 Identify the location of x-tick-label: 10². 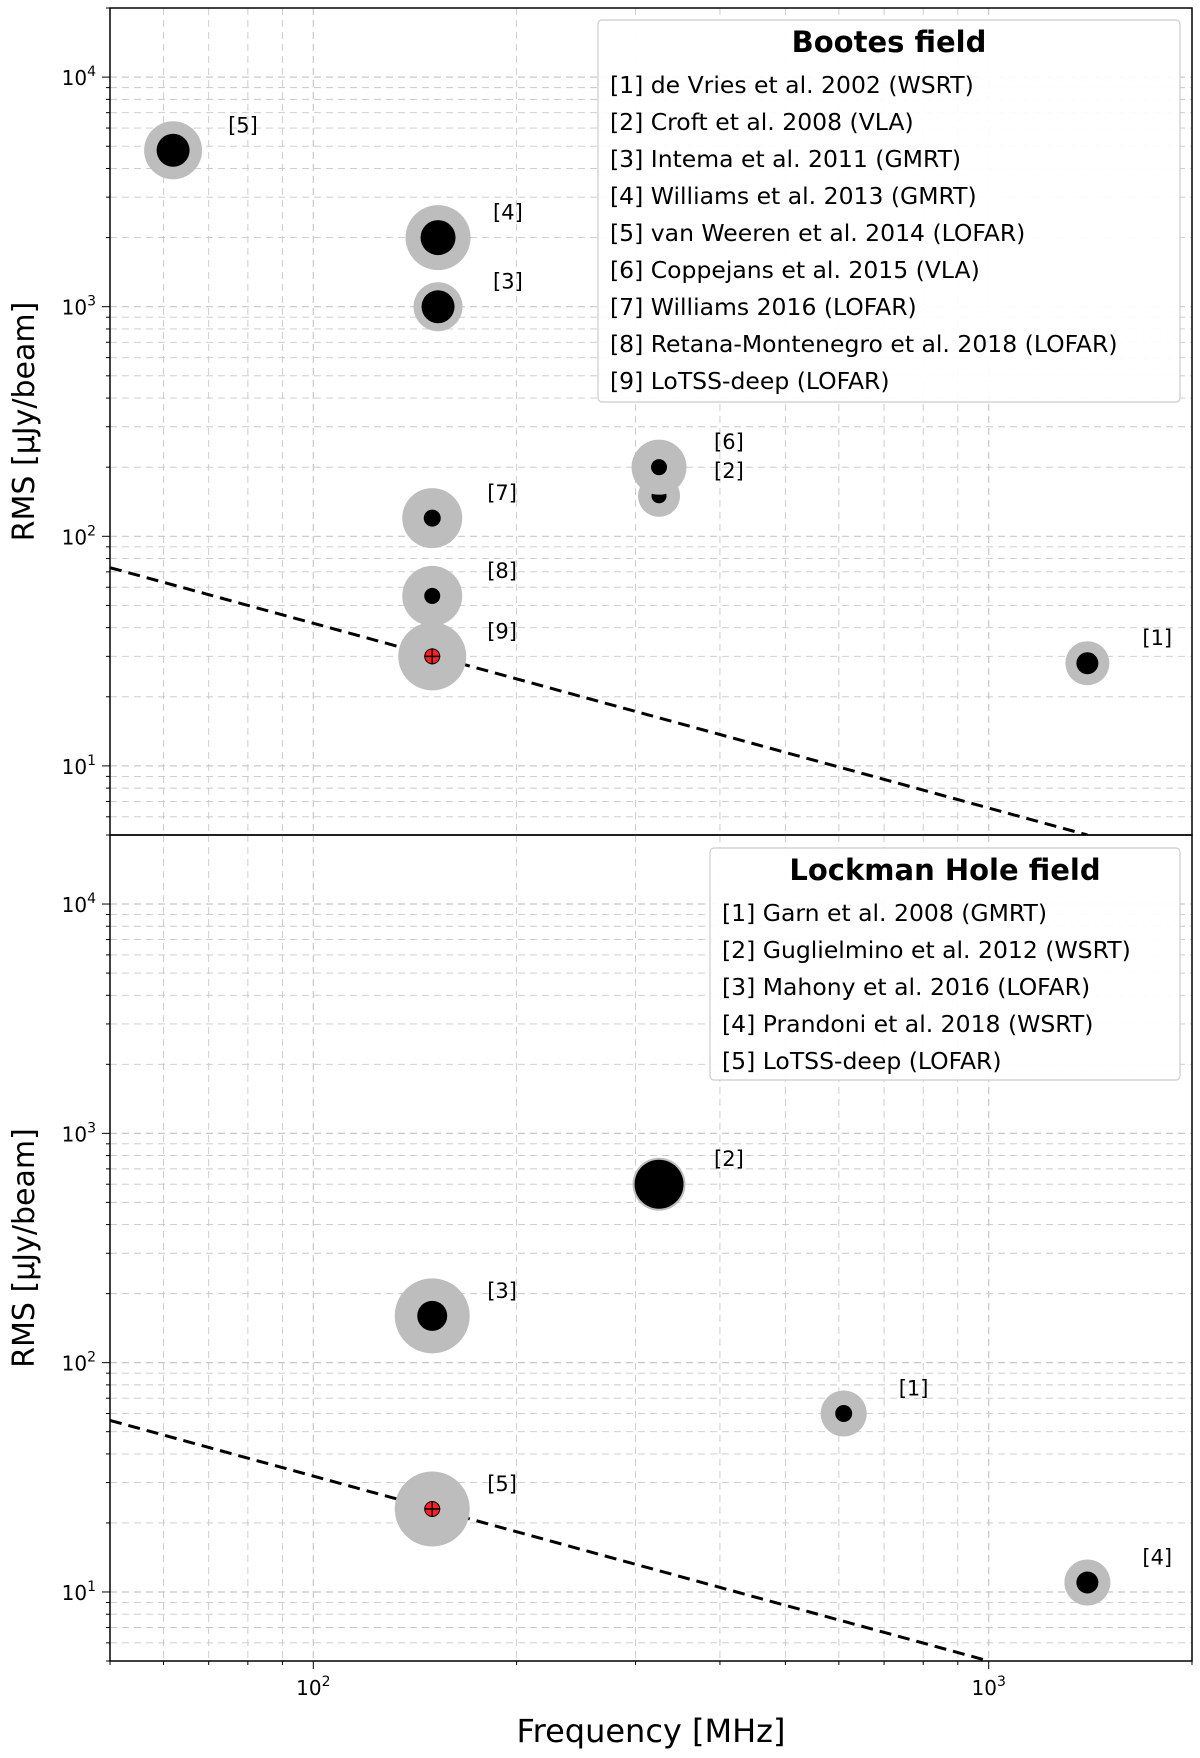
(313, 1687).